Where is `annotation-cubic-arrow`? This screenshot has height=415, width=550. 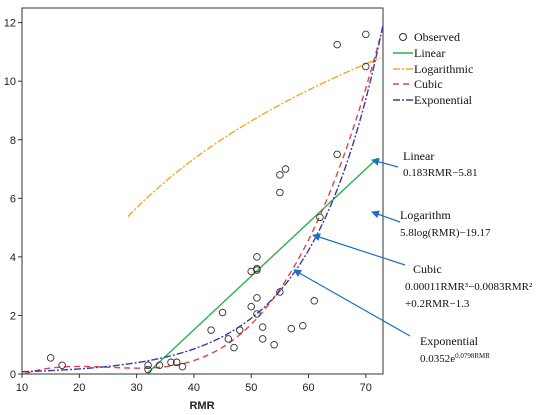
annotation-cubic-arrow is located at coordinates (359, 249).